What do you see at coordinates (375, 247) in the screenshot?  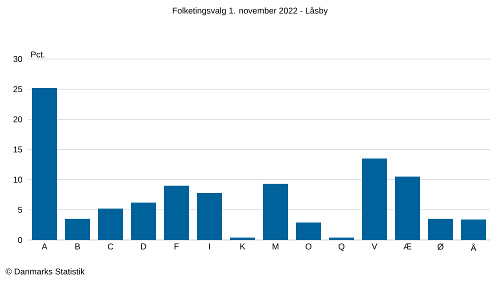 I see `x-tick-label: V` at bounding box center [375, 247].